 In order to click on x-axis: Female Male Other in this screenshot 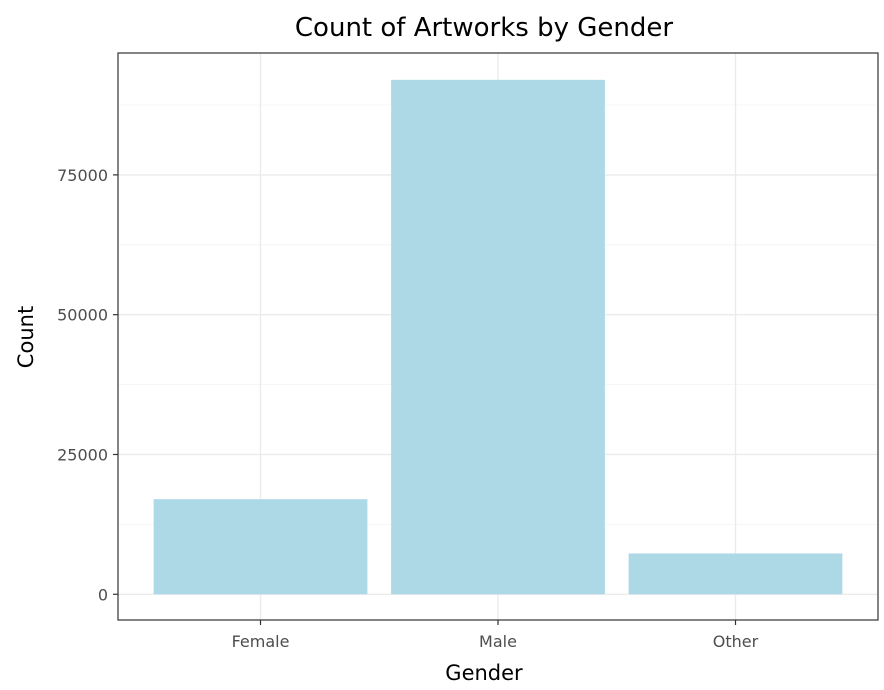, I will do `click(495, 635)`.